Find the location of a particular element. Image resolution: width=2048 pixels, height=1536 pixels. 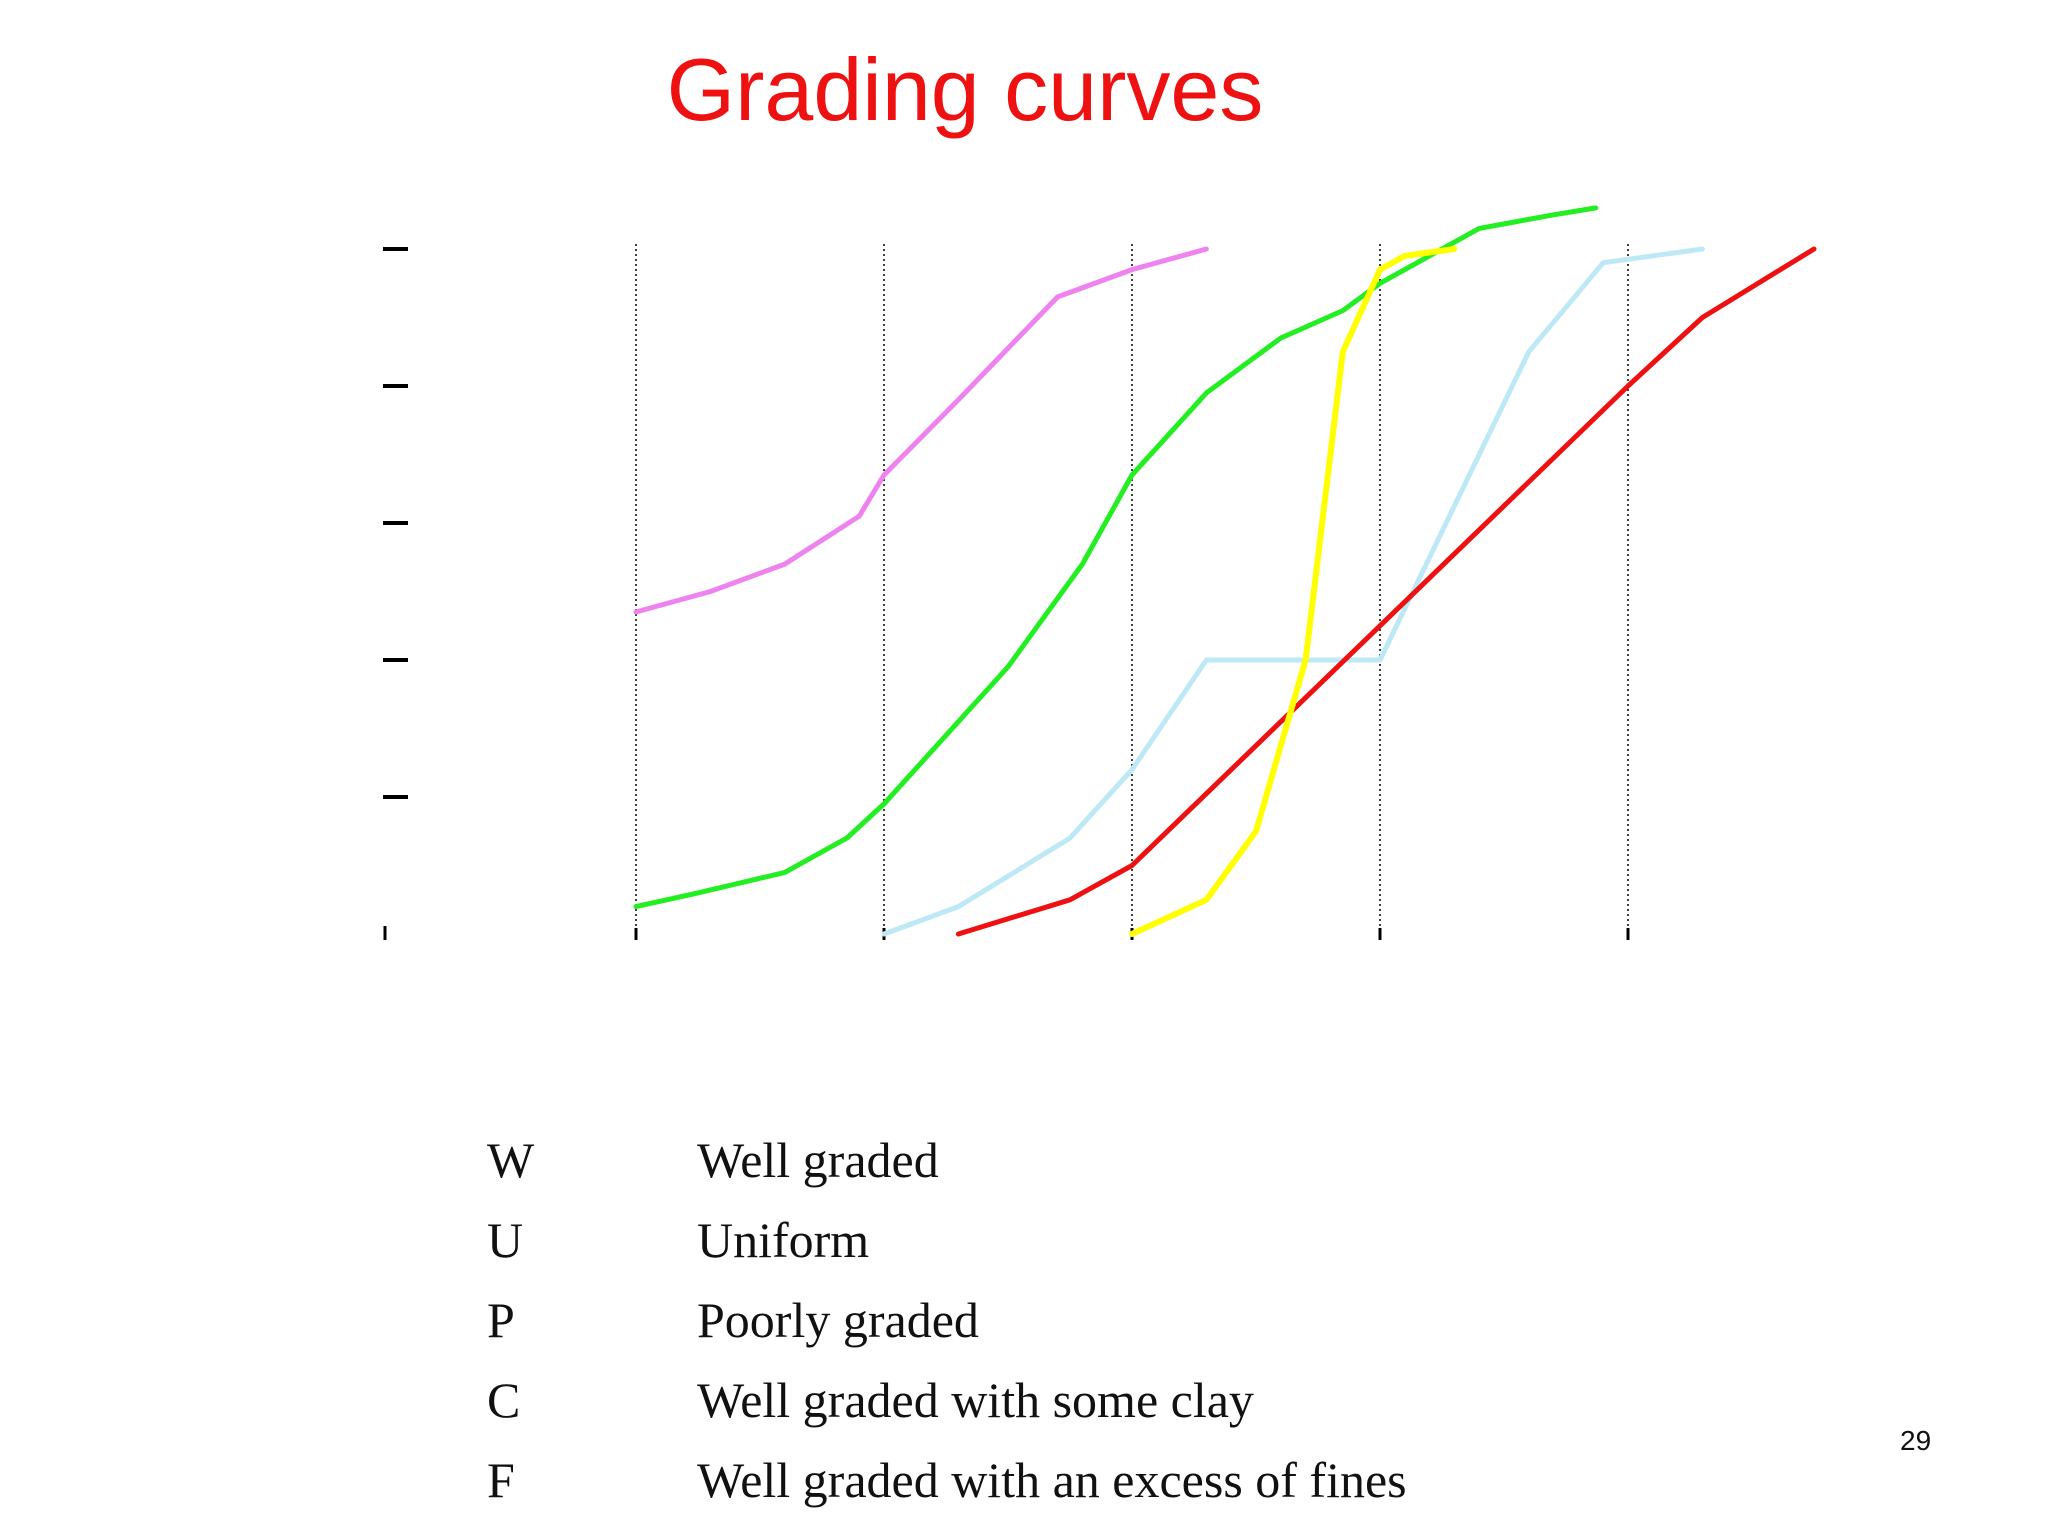

legend-code: C is located at coordinates (504, 1400).